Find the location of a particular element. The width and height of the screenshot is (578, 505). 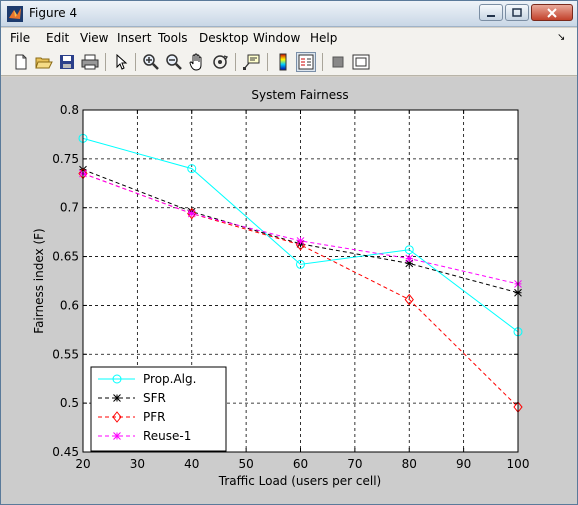

open-file-icon is located at coordinates (44, 63).